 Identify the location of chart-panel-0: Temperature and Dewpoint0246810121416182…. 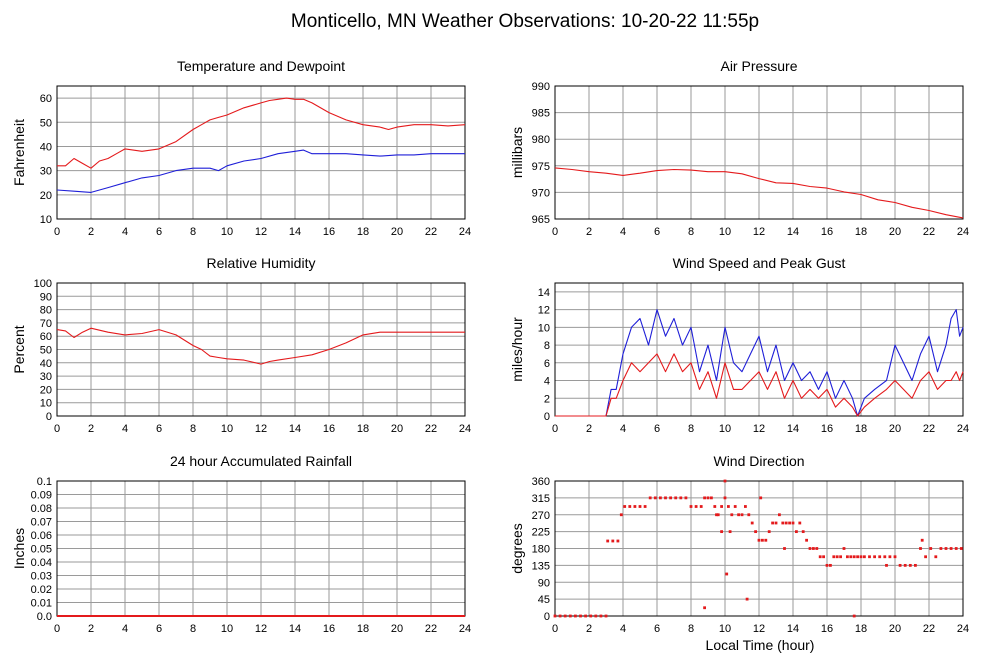
(241, 148).